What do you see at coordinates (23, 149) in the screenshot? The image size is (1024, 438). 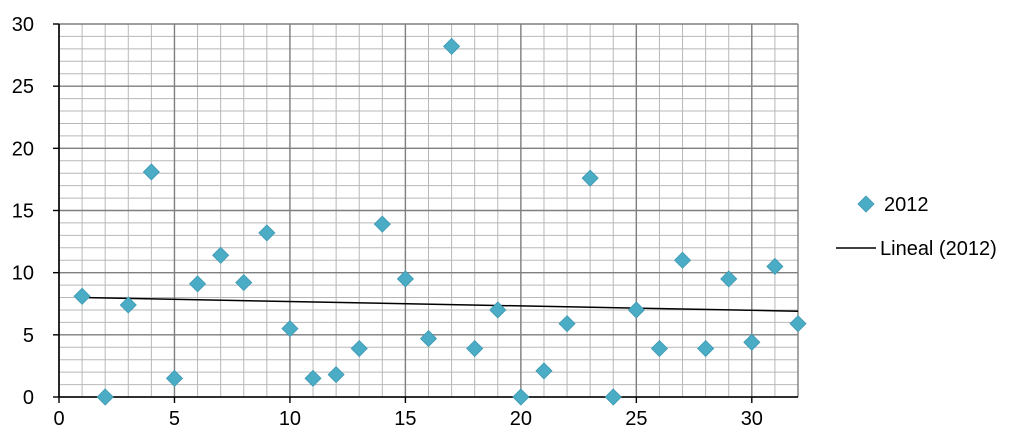 I see `y-tick-label: 20` at bounding box center [23, 149].